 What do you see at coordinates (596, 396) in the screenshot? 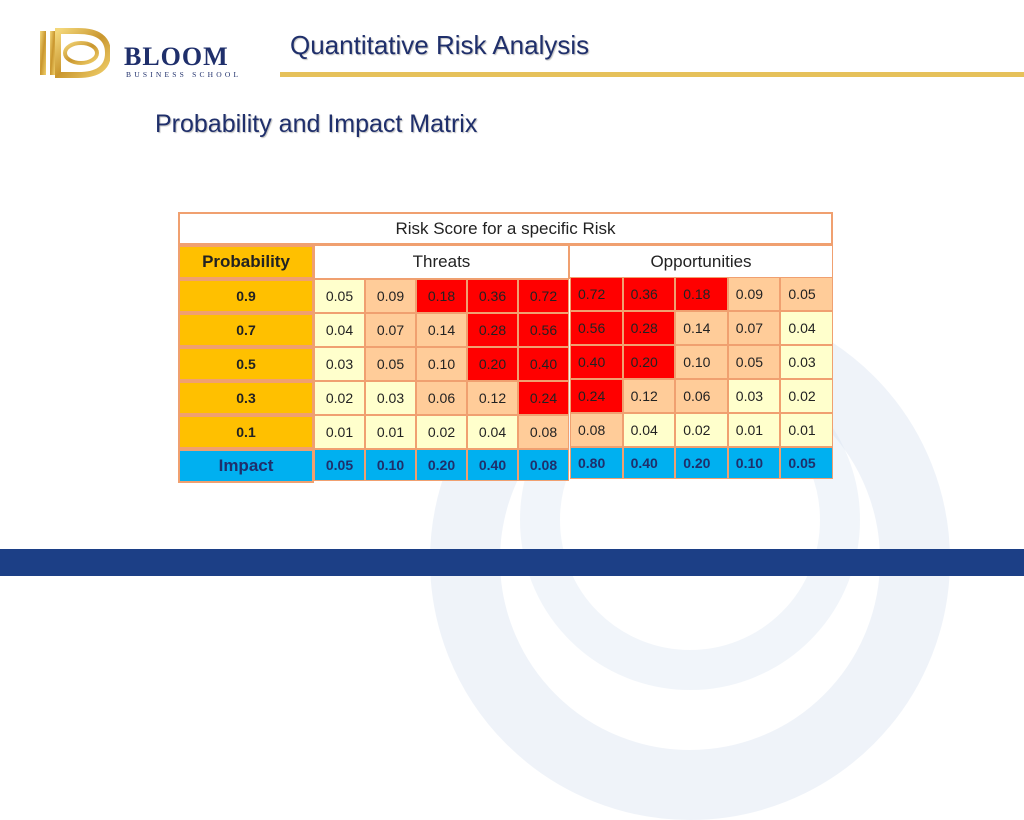
I see `opportunity-score-cell: 0.24` at bounding box center [596, 396].